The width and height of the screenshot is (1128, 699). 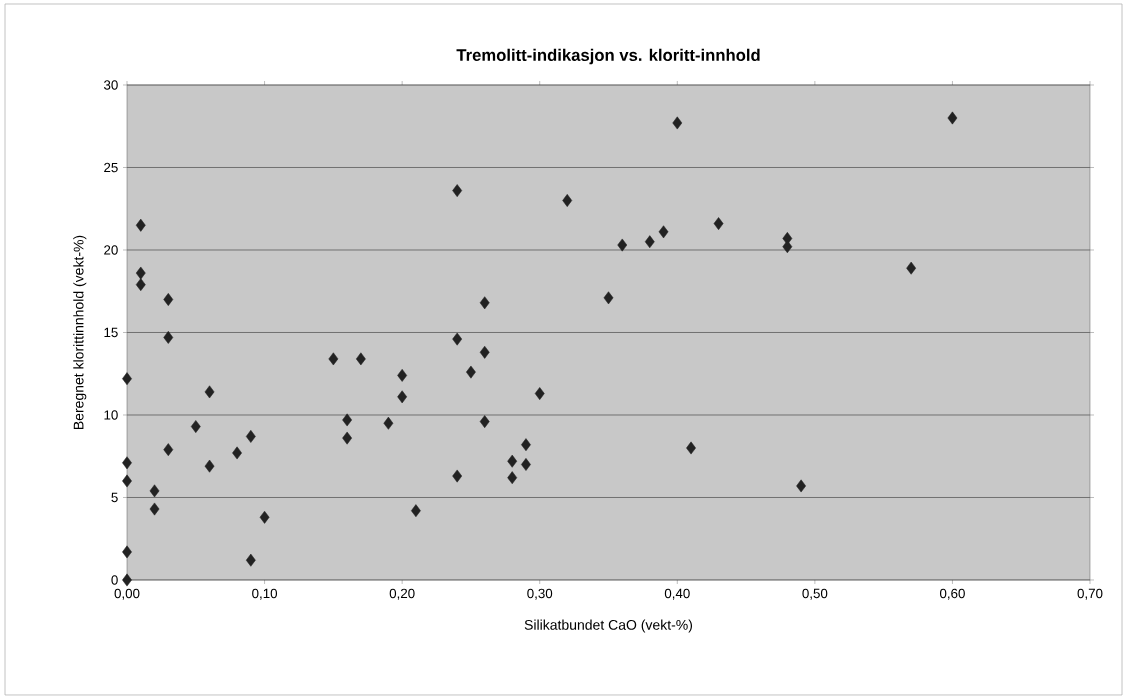 I want to click on y-tick-label: 10, so click(x=111, y=415).